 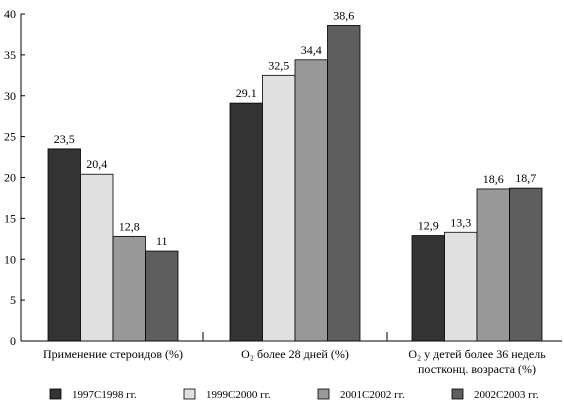 I want to click on legend-label: 1999C2000 гг., so click(x=238, y=395).